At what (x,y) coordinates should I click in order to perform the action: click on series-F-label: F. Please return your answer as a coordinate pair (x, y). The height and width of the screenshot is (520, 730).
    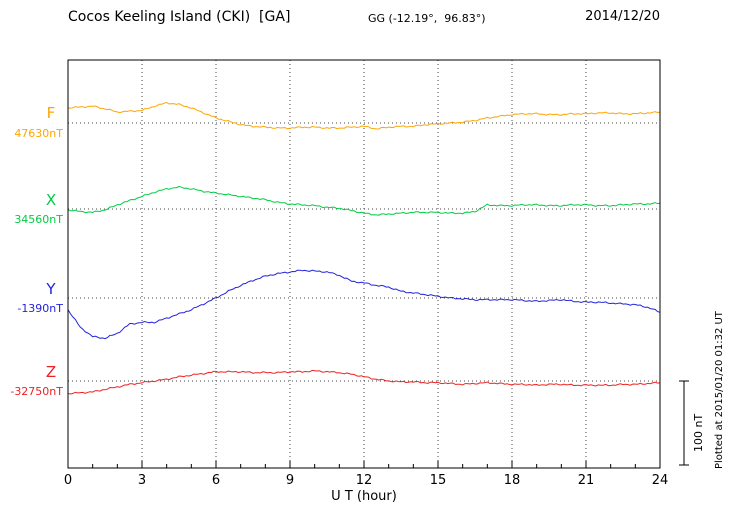
    Looking at the image, I should click on (51, 113).